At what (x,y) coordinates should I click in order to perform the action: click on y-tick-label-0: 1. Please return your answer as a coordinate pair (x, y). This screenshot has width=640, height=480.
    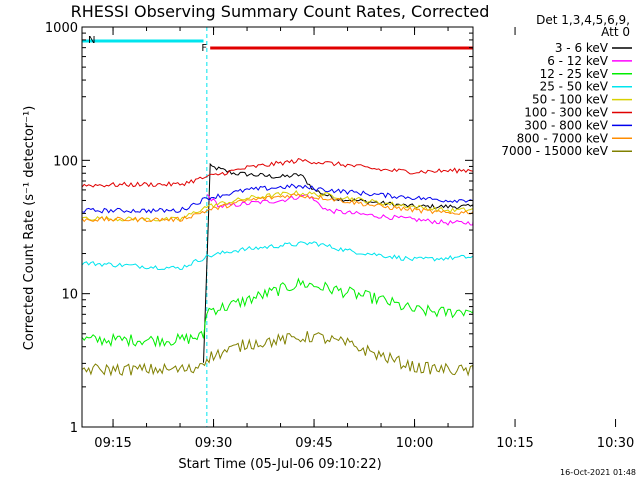
    Looking at the image, I should click on (74, 428).